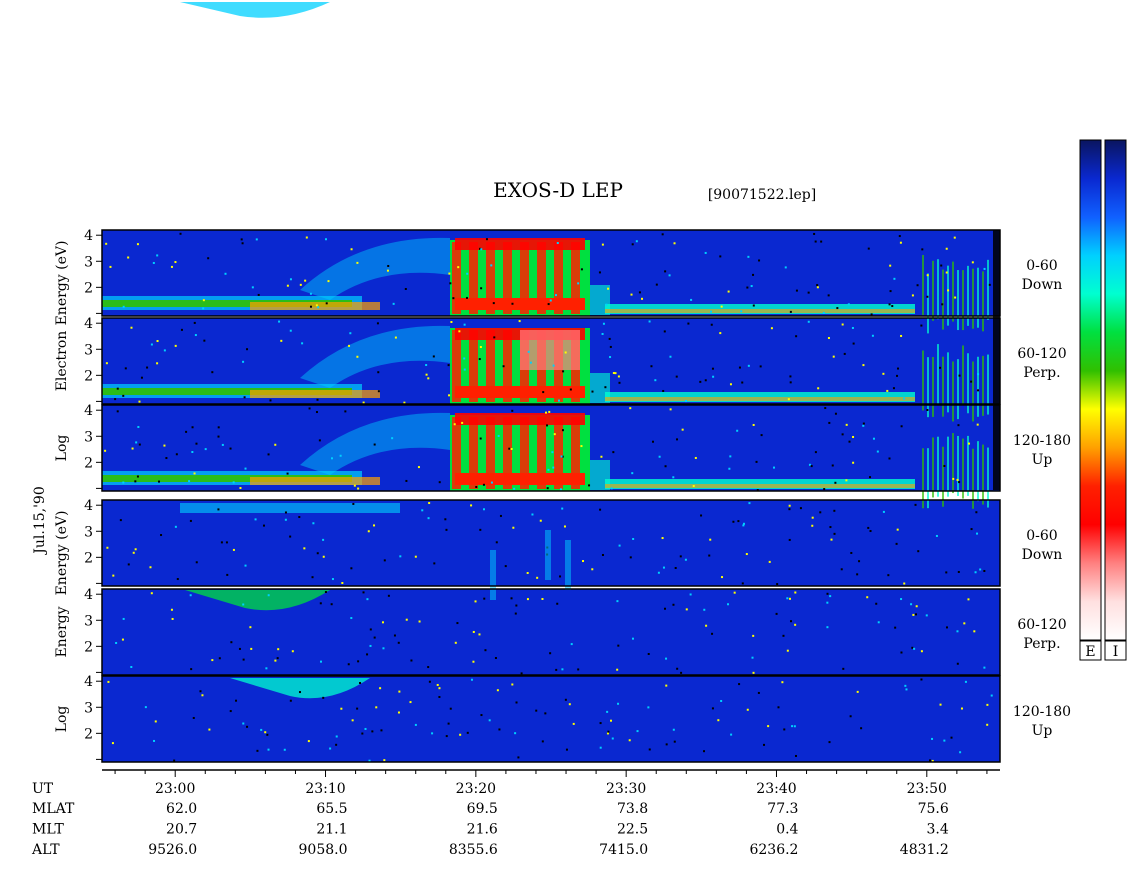  What do you see at coordinates (1042, 731) in the screenshot?
I see `panel-label: Up` at bounding box center [1042, 731].